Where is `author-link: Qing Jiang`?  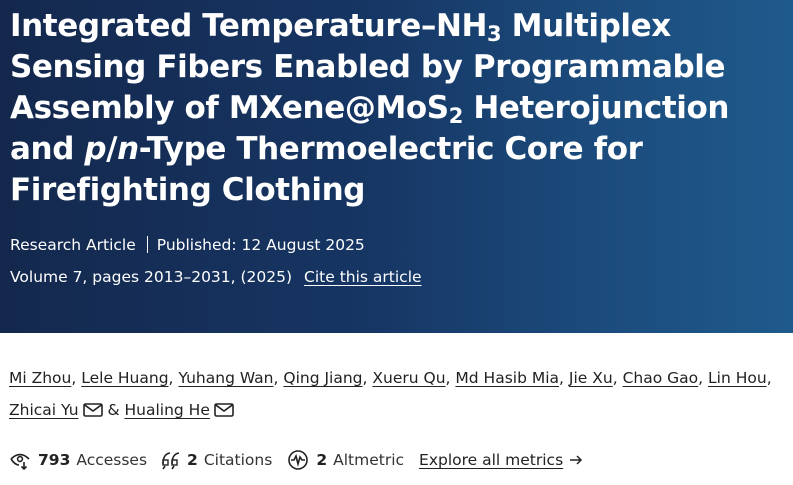
author-link: Qing Jiang is located at coordinates (323, 378).